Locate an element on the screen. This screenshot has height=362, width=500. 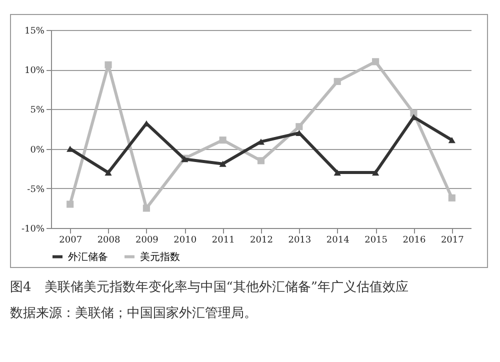
x-tick-label: 2013 is located at coordinates (300, 241).